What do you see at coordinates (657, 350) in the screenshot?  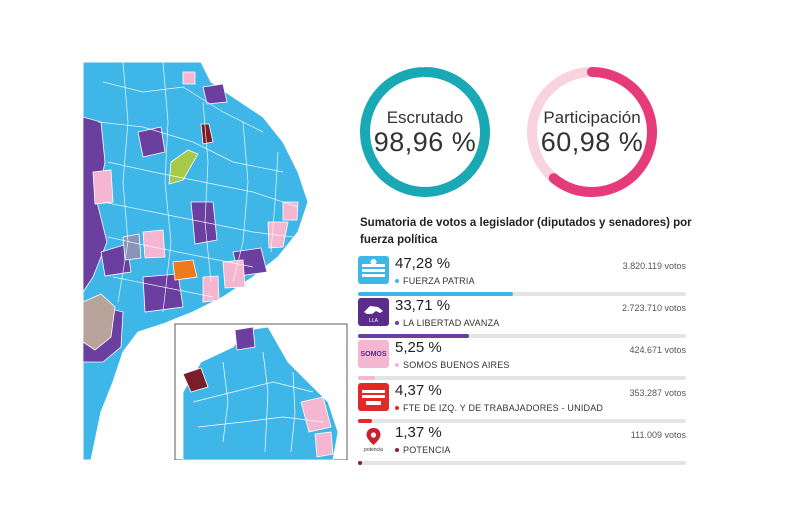 I see `party-votes: 424.671 votos` at bounding box center [657, 350].